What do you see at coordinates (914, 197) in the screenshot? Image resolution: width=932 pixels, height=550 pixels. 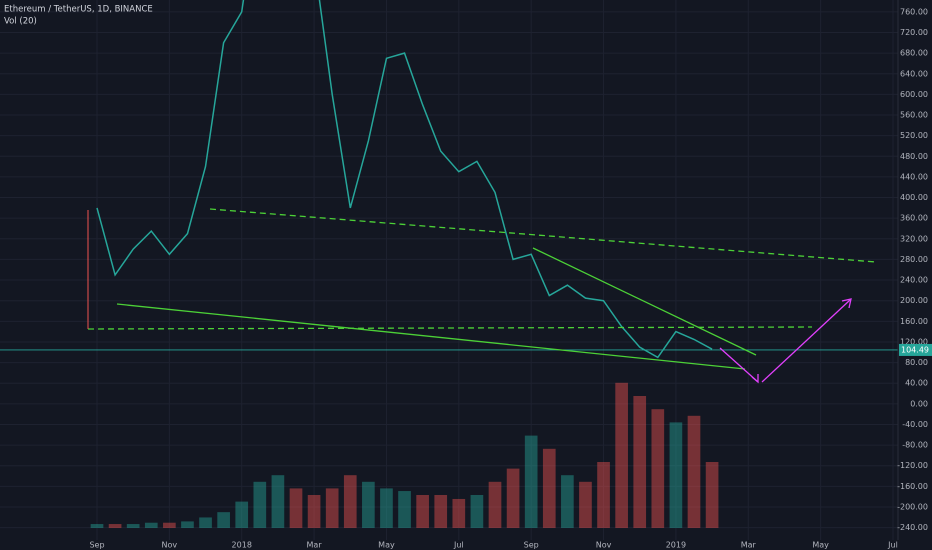 I see `y-tick-label: 400.00` at bounding box center [914, 197].